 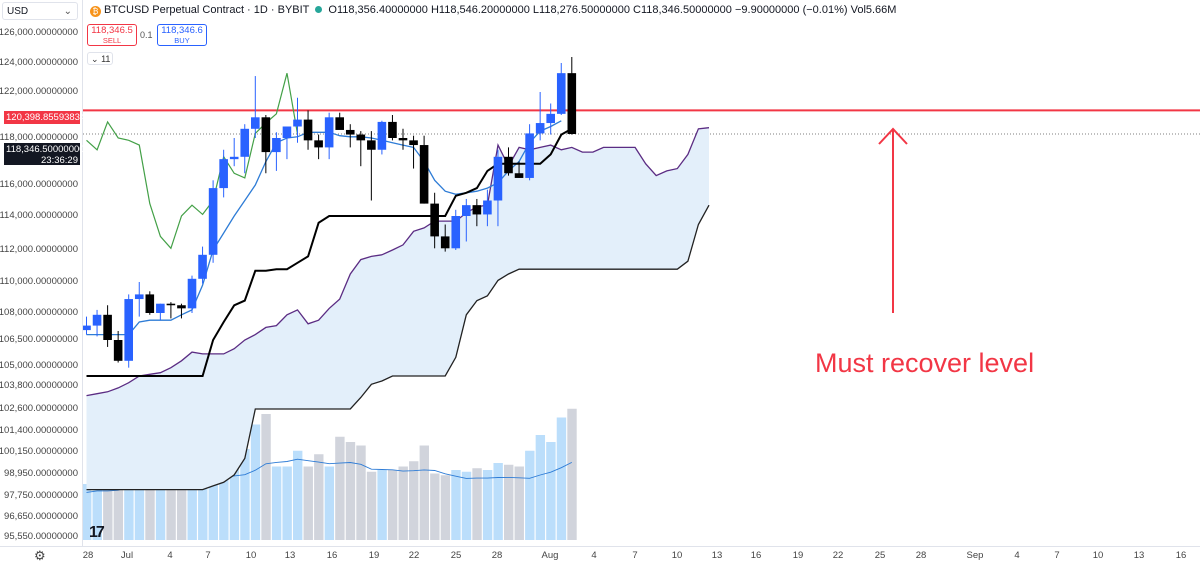 I want to click on indicators-toggle: ⌄ 11, so click(x=100, y=58).